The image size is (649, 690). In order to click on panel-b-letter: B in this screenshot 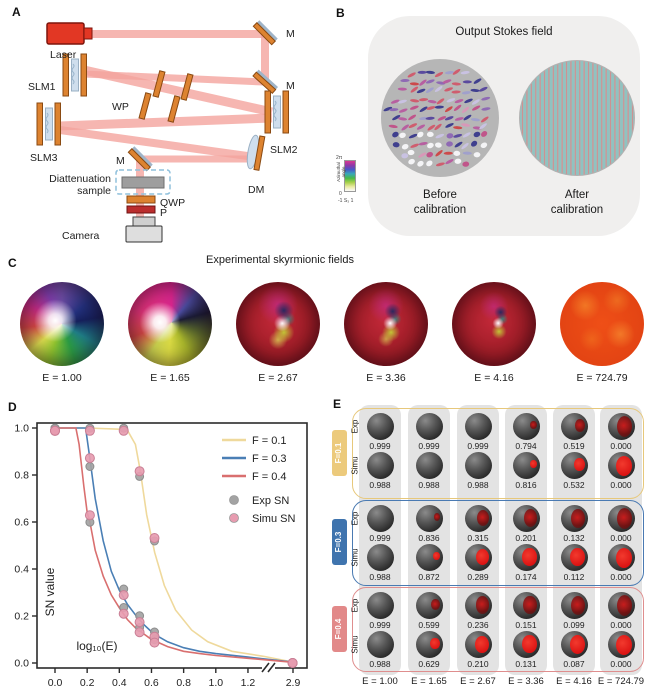, I will do `click(340, 13)`.